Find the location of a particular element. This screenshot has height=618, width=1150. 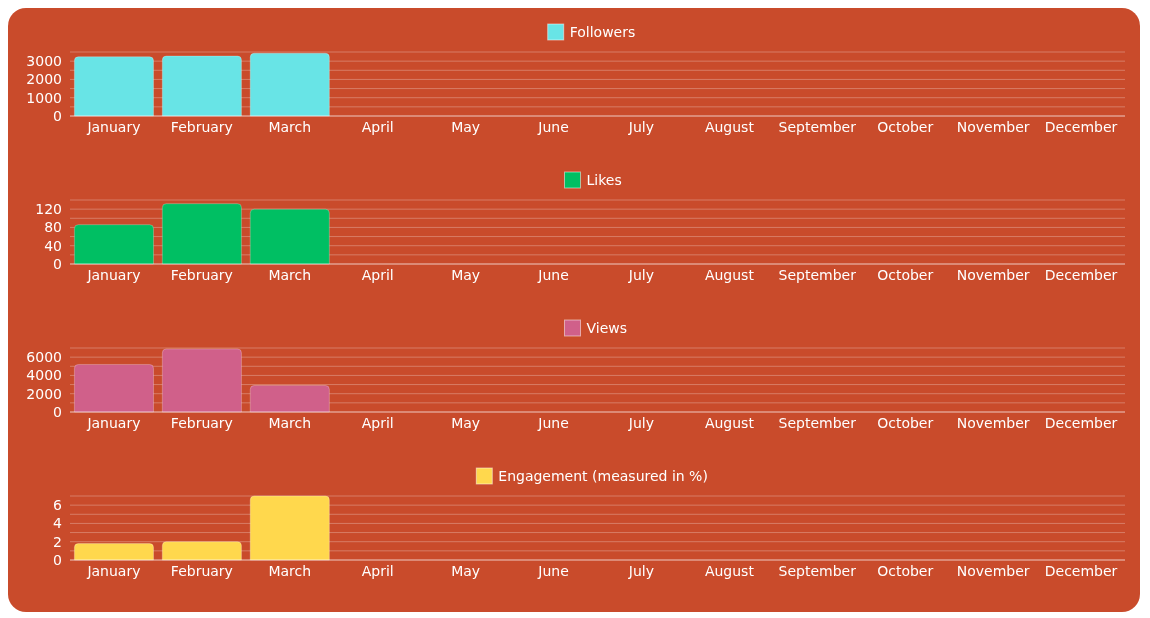

y-tick-label: 2 is located at coordinates (57, 541).